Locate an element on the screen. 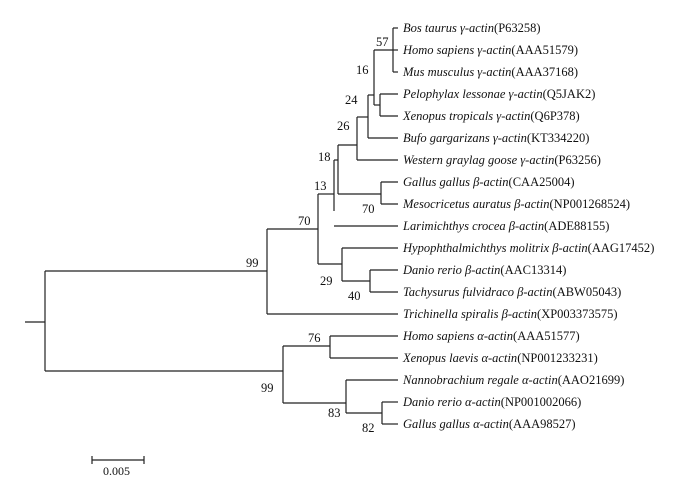  taxon-label: Homo sapiens α-actin(AAA51577) is located at coordinates (491, 336).